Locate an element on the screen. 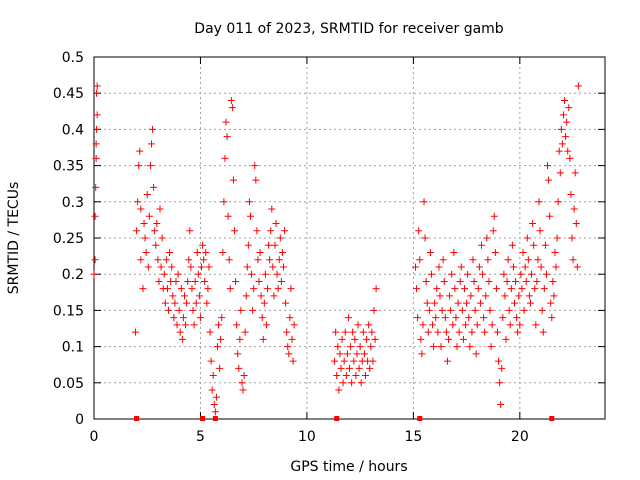 Image resolution: width=640 pixels, height=480 pixels. y-tick-label: 0.4 is located at coordinates (73, 130).